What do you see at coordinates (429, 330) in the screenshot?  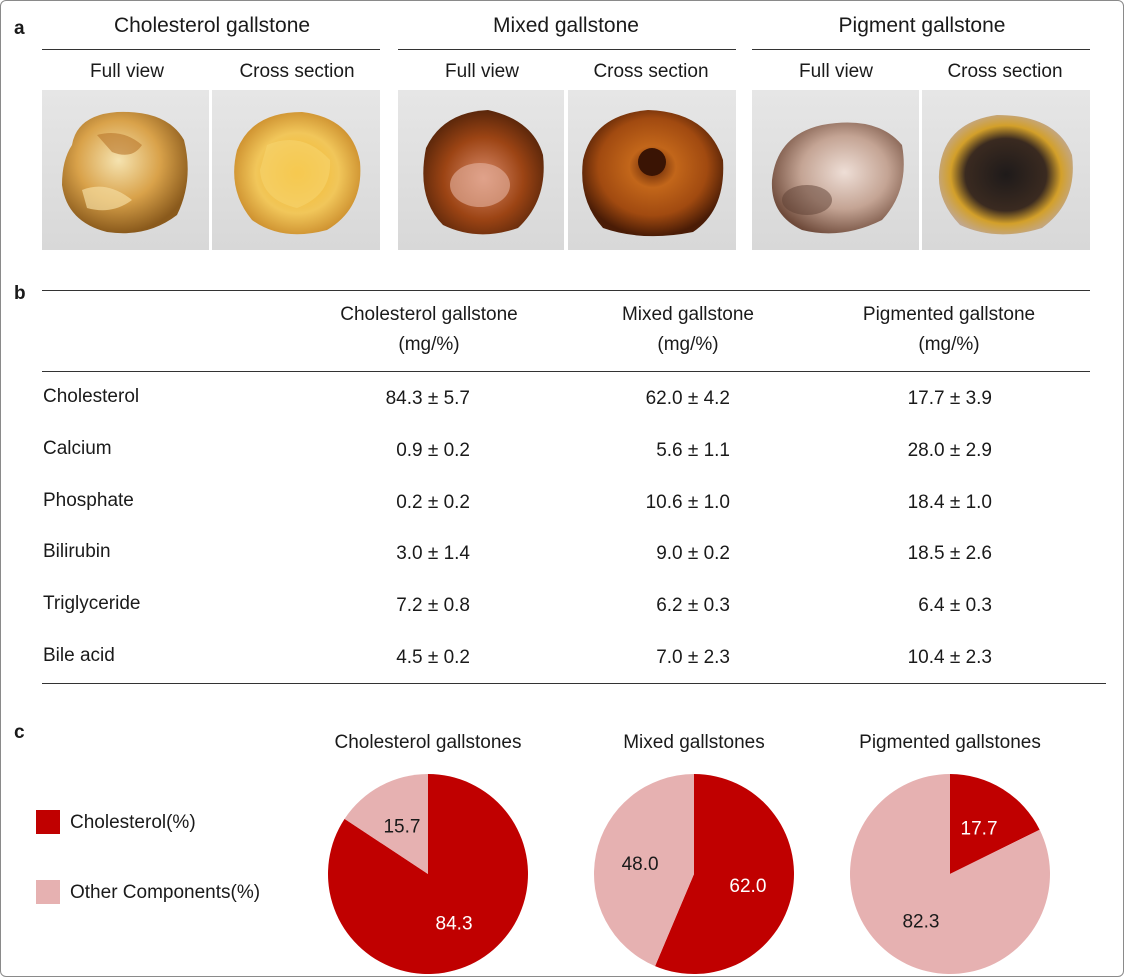 I see `column-header-cholesterol: Cholesterol gallstone (mg/%)` at bounding box center [429, 330].